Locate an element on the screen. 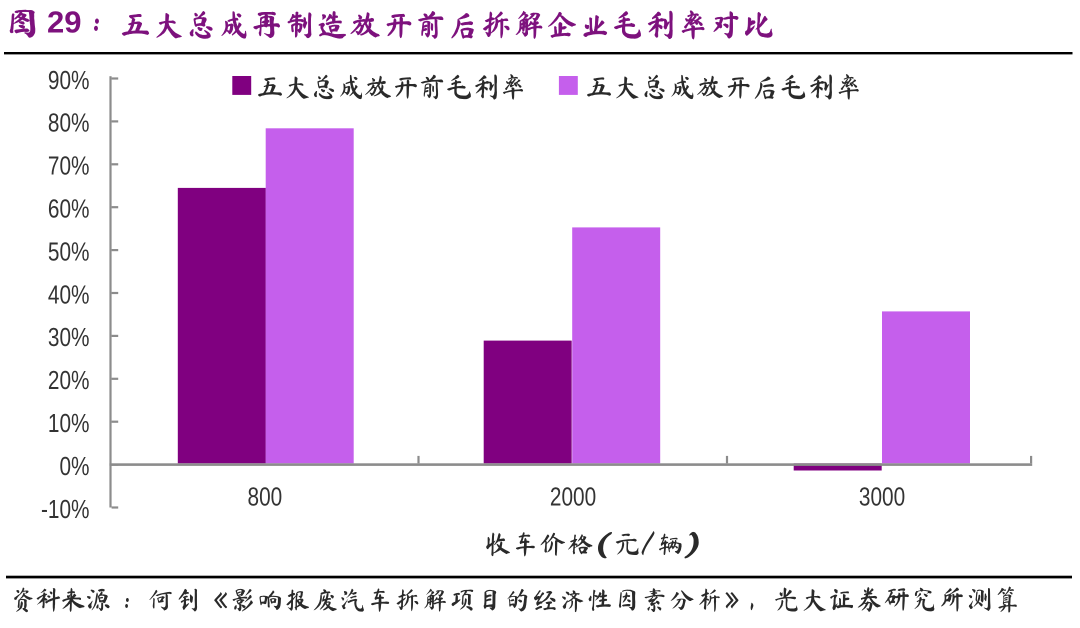 The image size is (1080, 628). svg-text: 90% is located at coordinates (69, 80).